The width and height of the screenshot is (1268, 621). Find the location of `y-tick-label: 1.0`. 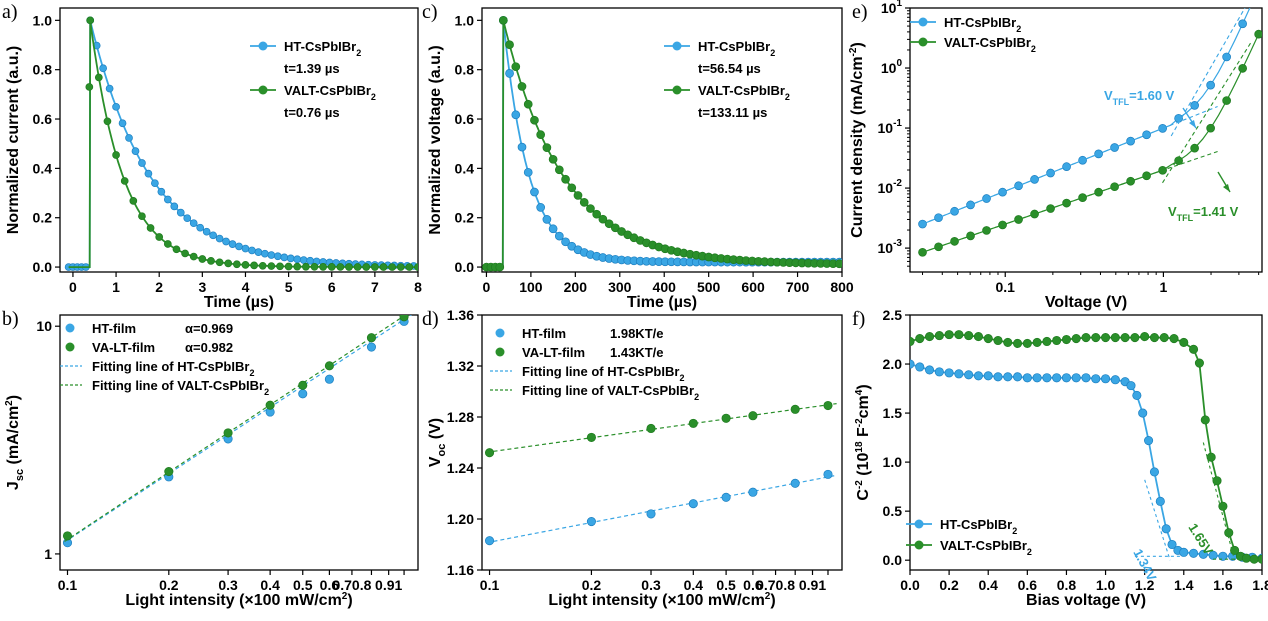

y-tick-label: 1.0 is located at coordinates (893, 462).